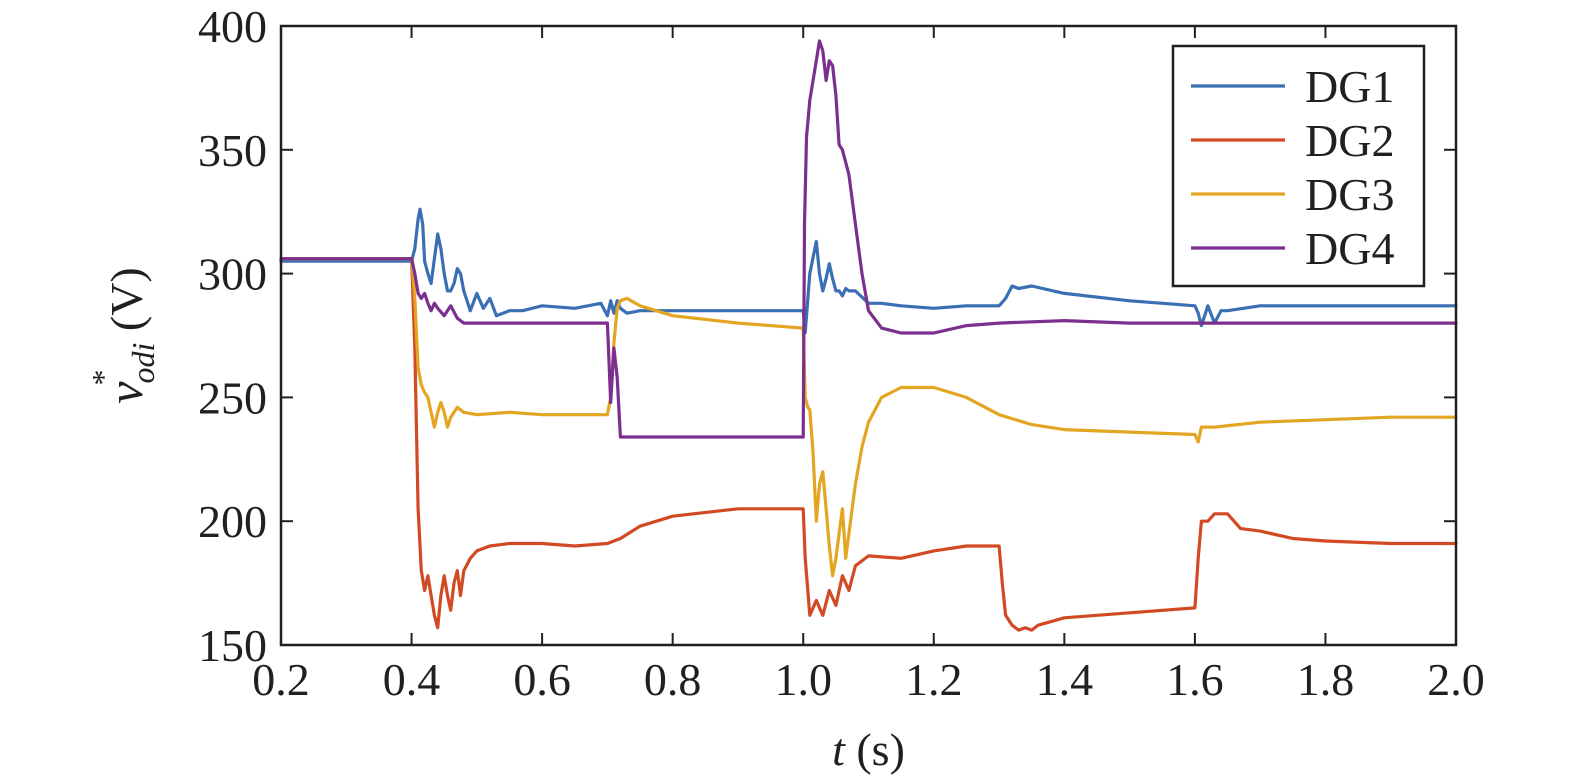 The height and width of the screenshot is (783, 1575). I want to click on x-tick-label: 1.2, so click(934, 679).